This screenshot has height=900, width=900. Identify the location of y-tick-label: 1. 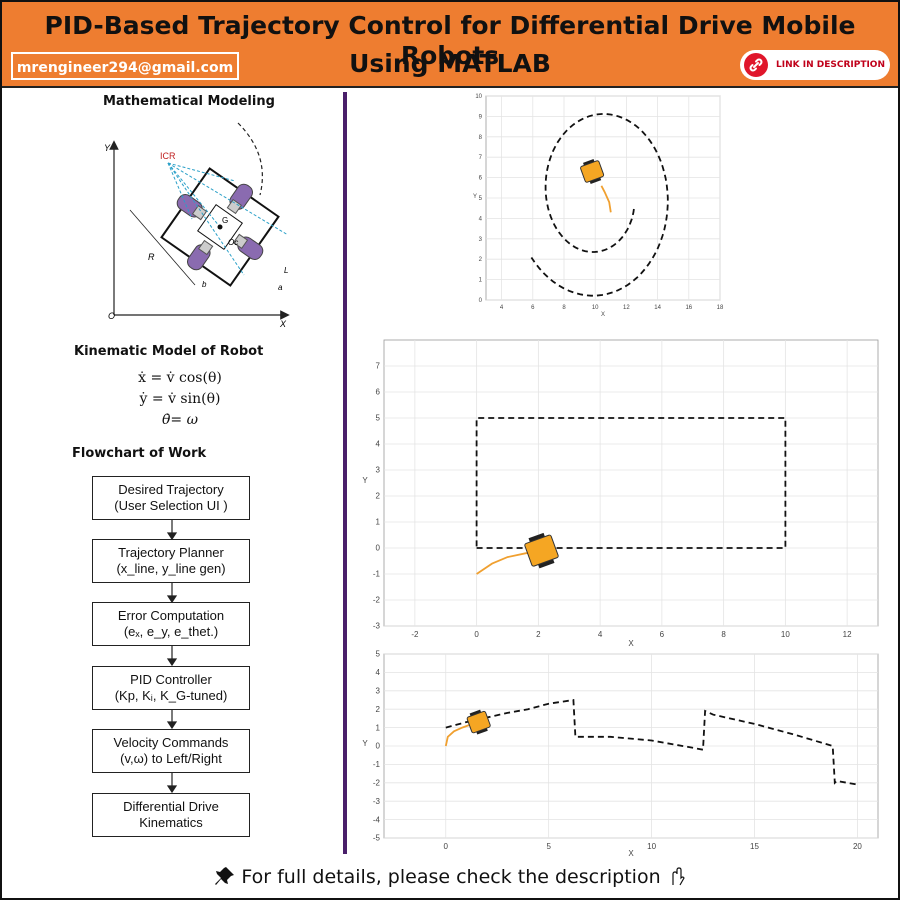
(378, 522).